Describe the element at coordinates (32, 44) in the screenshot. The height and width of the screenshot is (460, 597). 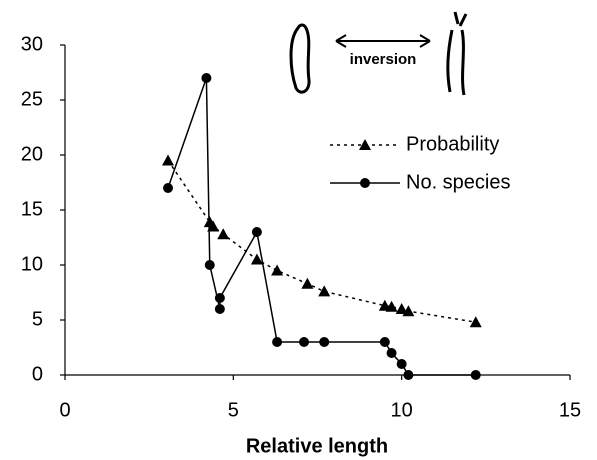
I see `y-tick-label: 30` at that location.